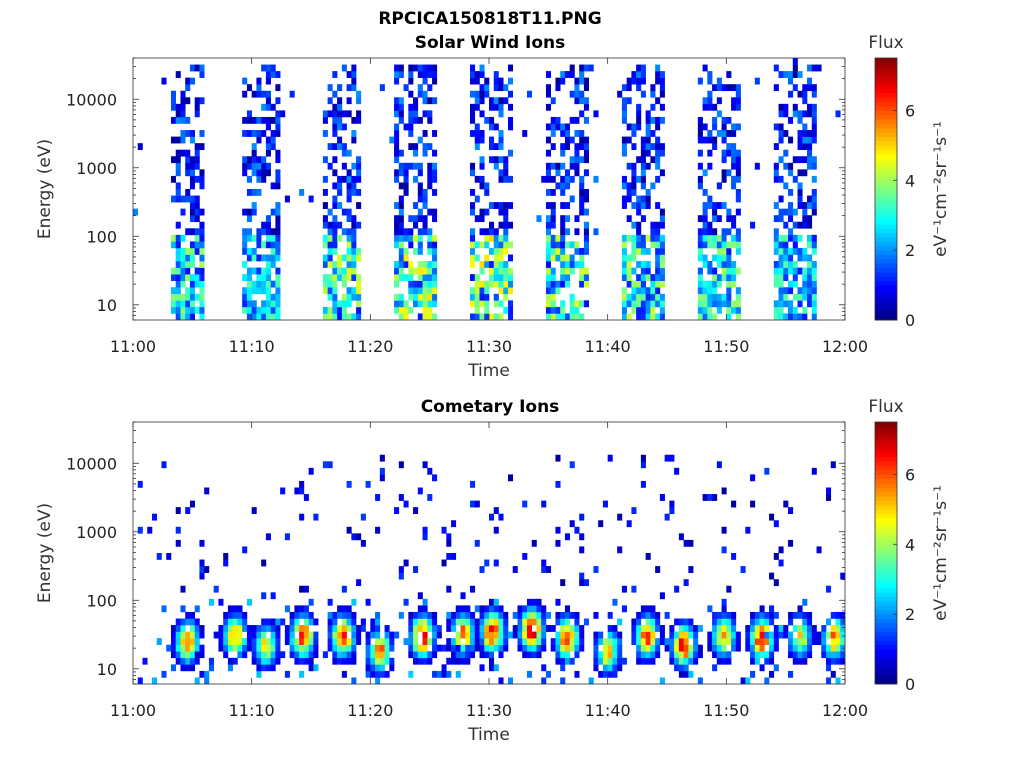  Describe the element at coordinates (45, 189) in the screenshot. I see `y-axis-label: Energy (eV)` at that location.